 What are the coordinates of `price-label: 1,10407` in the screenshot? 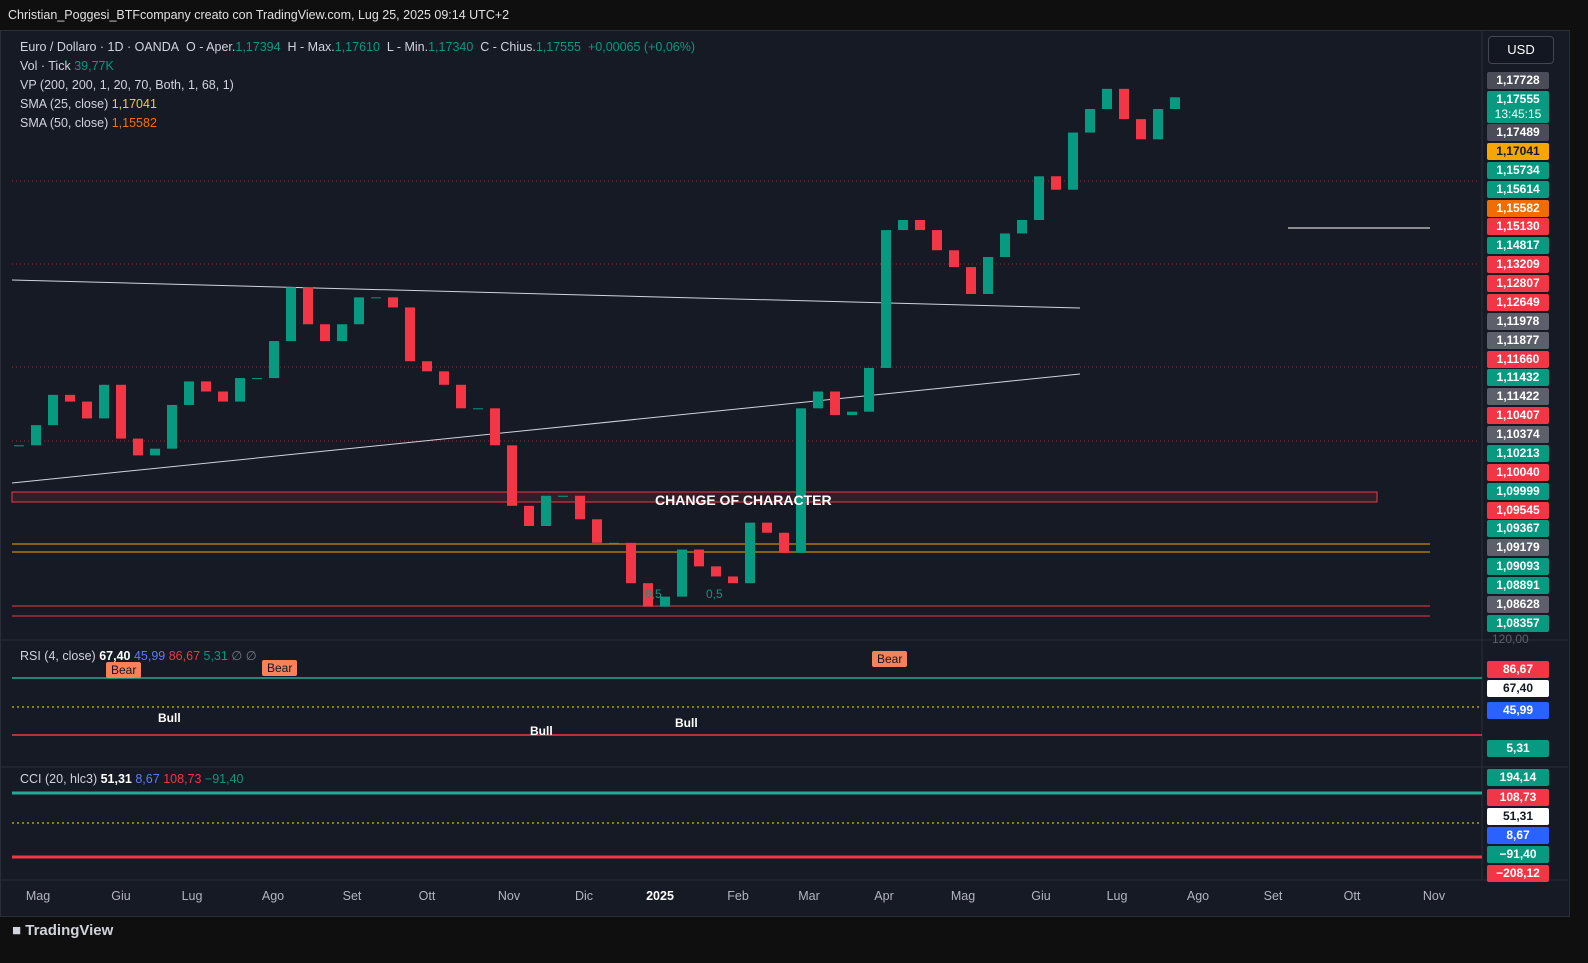 It's located at (1518, 416).